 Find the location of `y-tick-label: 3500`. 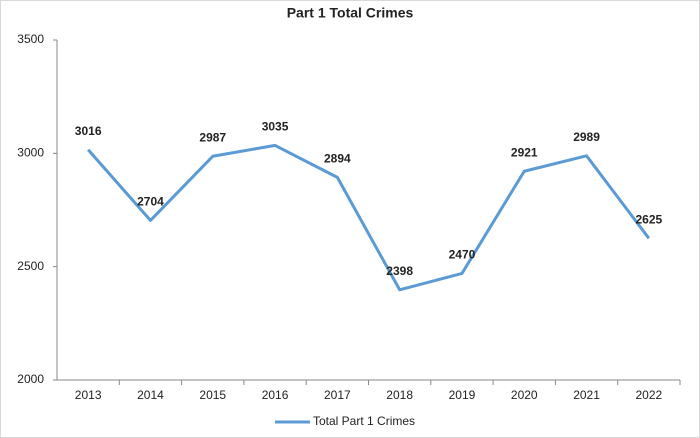

y-tick-label: 3500 is located at coordinates (30, 39).